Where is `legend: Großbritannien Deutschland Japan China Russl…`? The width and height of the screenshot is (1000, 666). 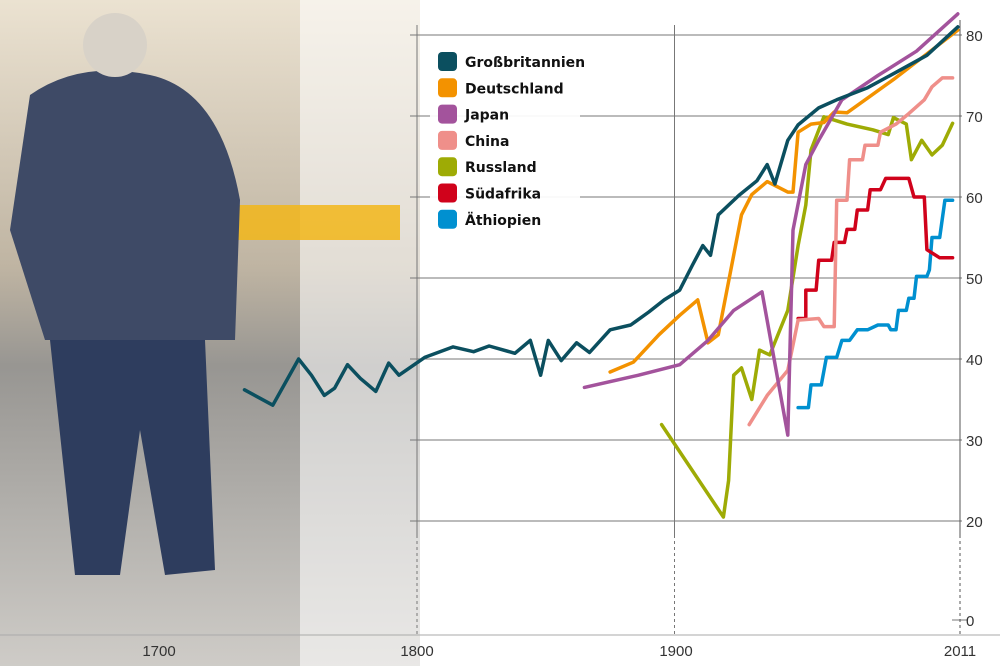
legend: Großbritannien Deutschland Japan China Russl… is located at coordinates (507, 139).